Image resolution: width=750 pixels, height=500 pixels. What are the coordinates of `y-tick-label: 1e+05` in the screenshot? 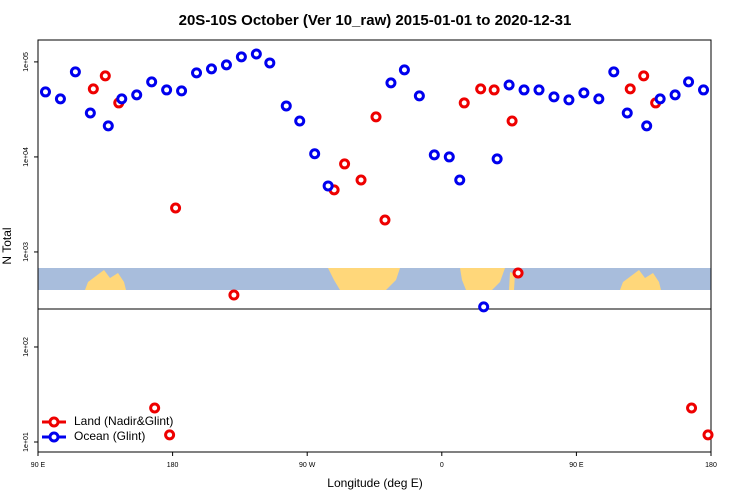 It's located at (26, 62).